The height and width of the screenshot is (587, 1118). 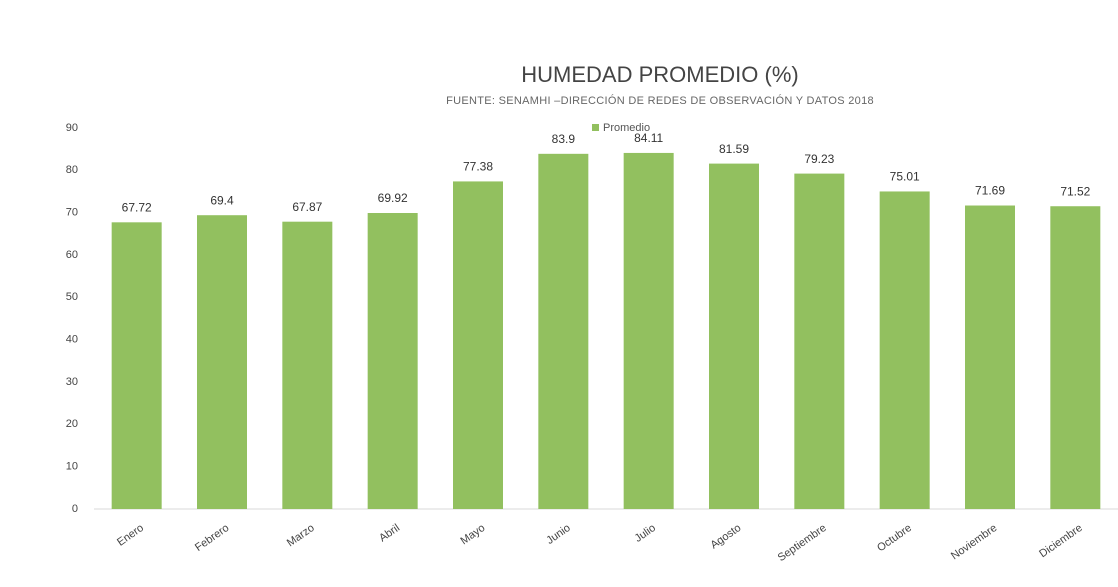 What do you see at coordinates (72, 382) in the screenshot?
I see `y-tick-label: 30` at bounding box center [72, 382].